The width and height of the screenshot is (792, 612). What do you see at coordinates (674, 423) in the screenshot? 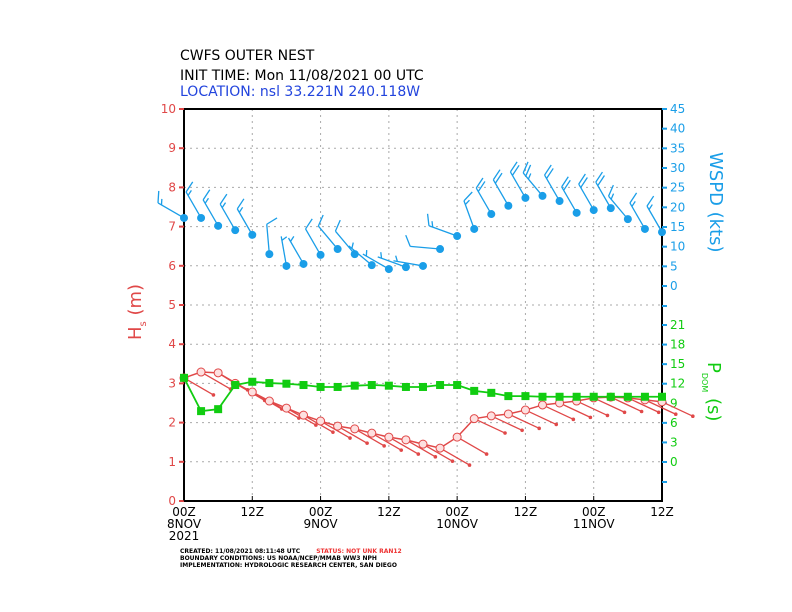
I see `period-tick-label: 6` at bounding box center [674, 423].